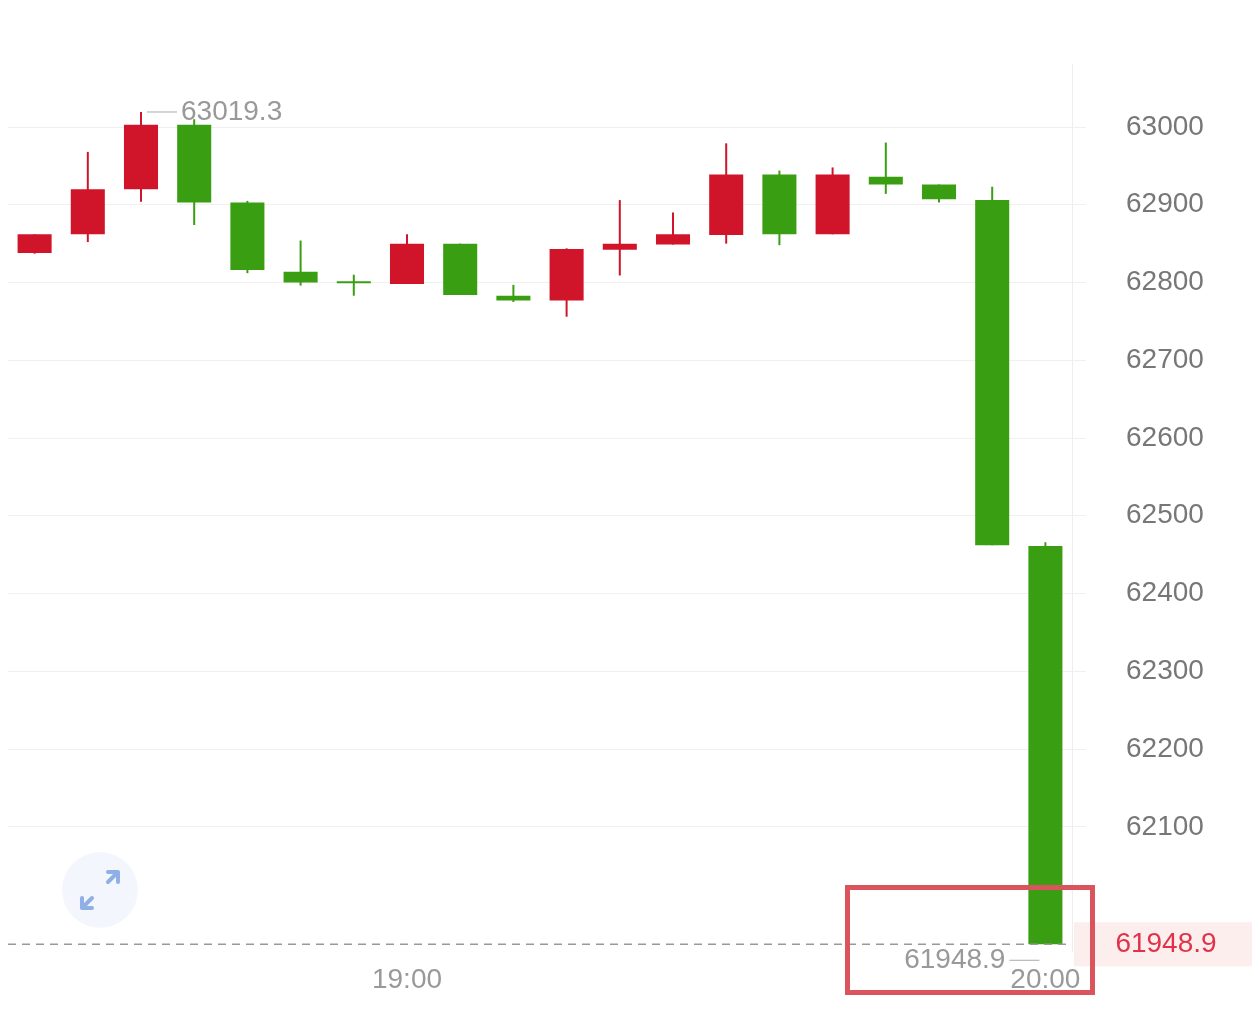 The image size is (1260, 1016). What do you see at coordinates (407, 978) in the screenshot?
I see `x-tick-label: 19:00` at bounding box center [407, 978].